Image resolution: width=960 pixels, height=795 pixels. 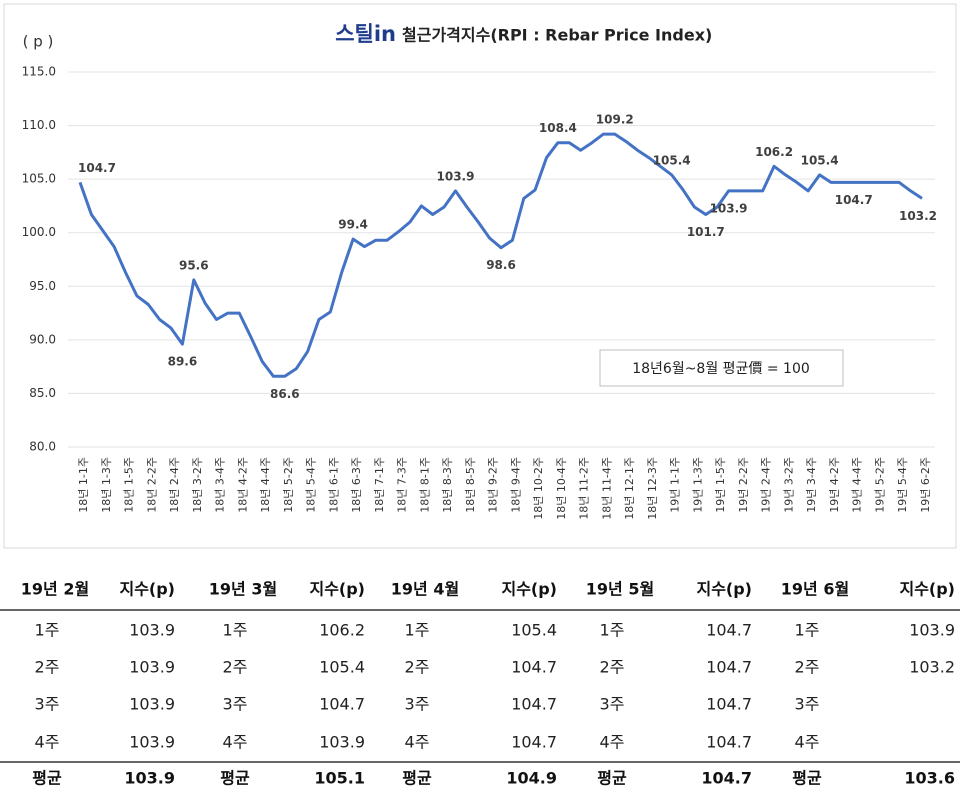 I want to click on data-label: 89.6, so click(x=183, y=362).